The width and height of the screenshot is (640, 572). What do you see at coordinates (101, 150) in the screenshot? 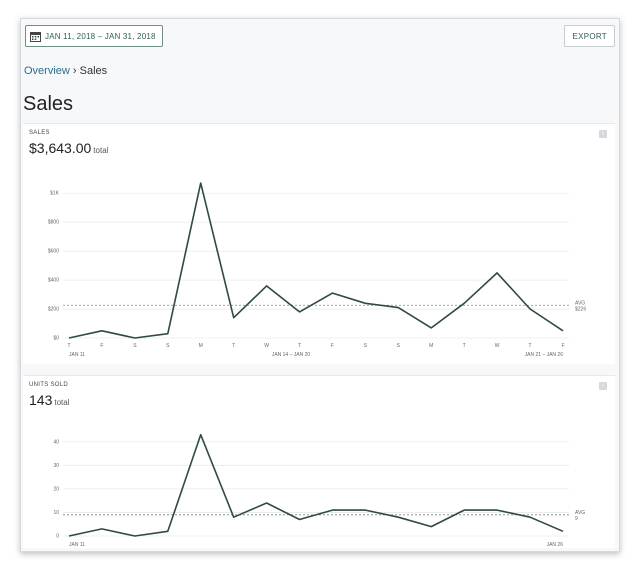
I see `sales-total-suffix: total` at bounding box center [101, 150].